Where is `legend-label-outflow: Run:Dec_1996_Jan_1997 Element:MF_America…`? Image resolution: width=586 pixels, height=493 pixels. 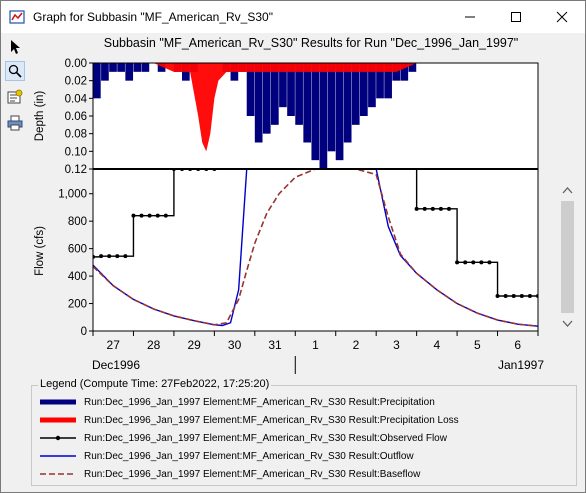 legend-label-outflow: Run:Dec_1996_Jan_1997 Element:MF_America… is located at coordinates (249, 456).